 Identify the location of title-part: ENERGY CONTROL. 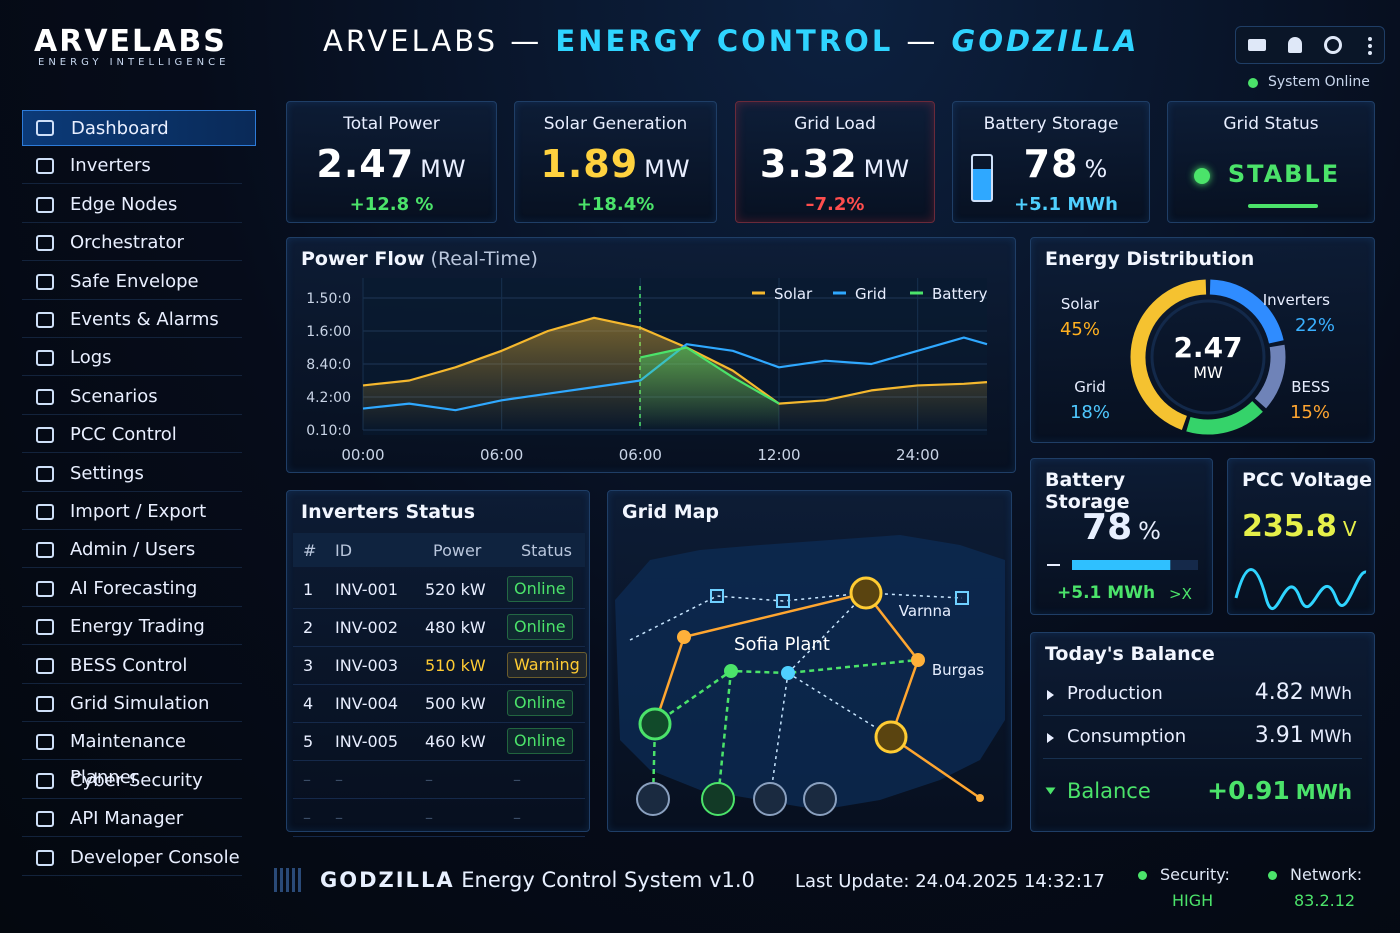
(724, 41).